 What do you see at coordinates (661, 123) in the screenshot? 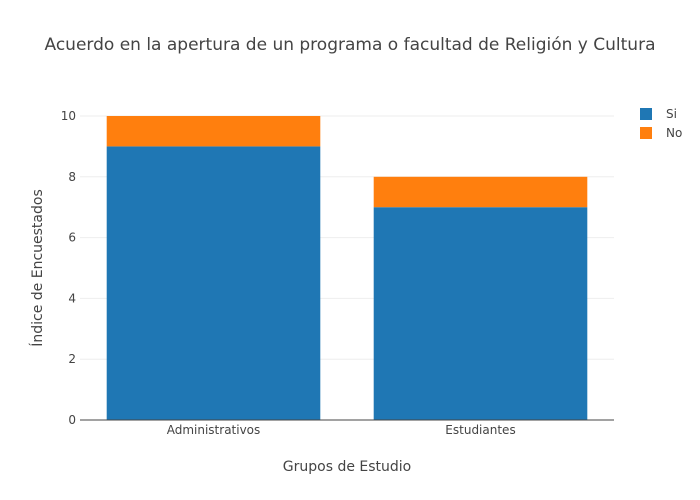
I see `legend: Si No` at bounding box center [661, 123].